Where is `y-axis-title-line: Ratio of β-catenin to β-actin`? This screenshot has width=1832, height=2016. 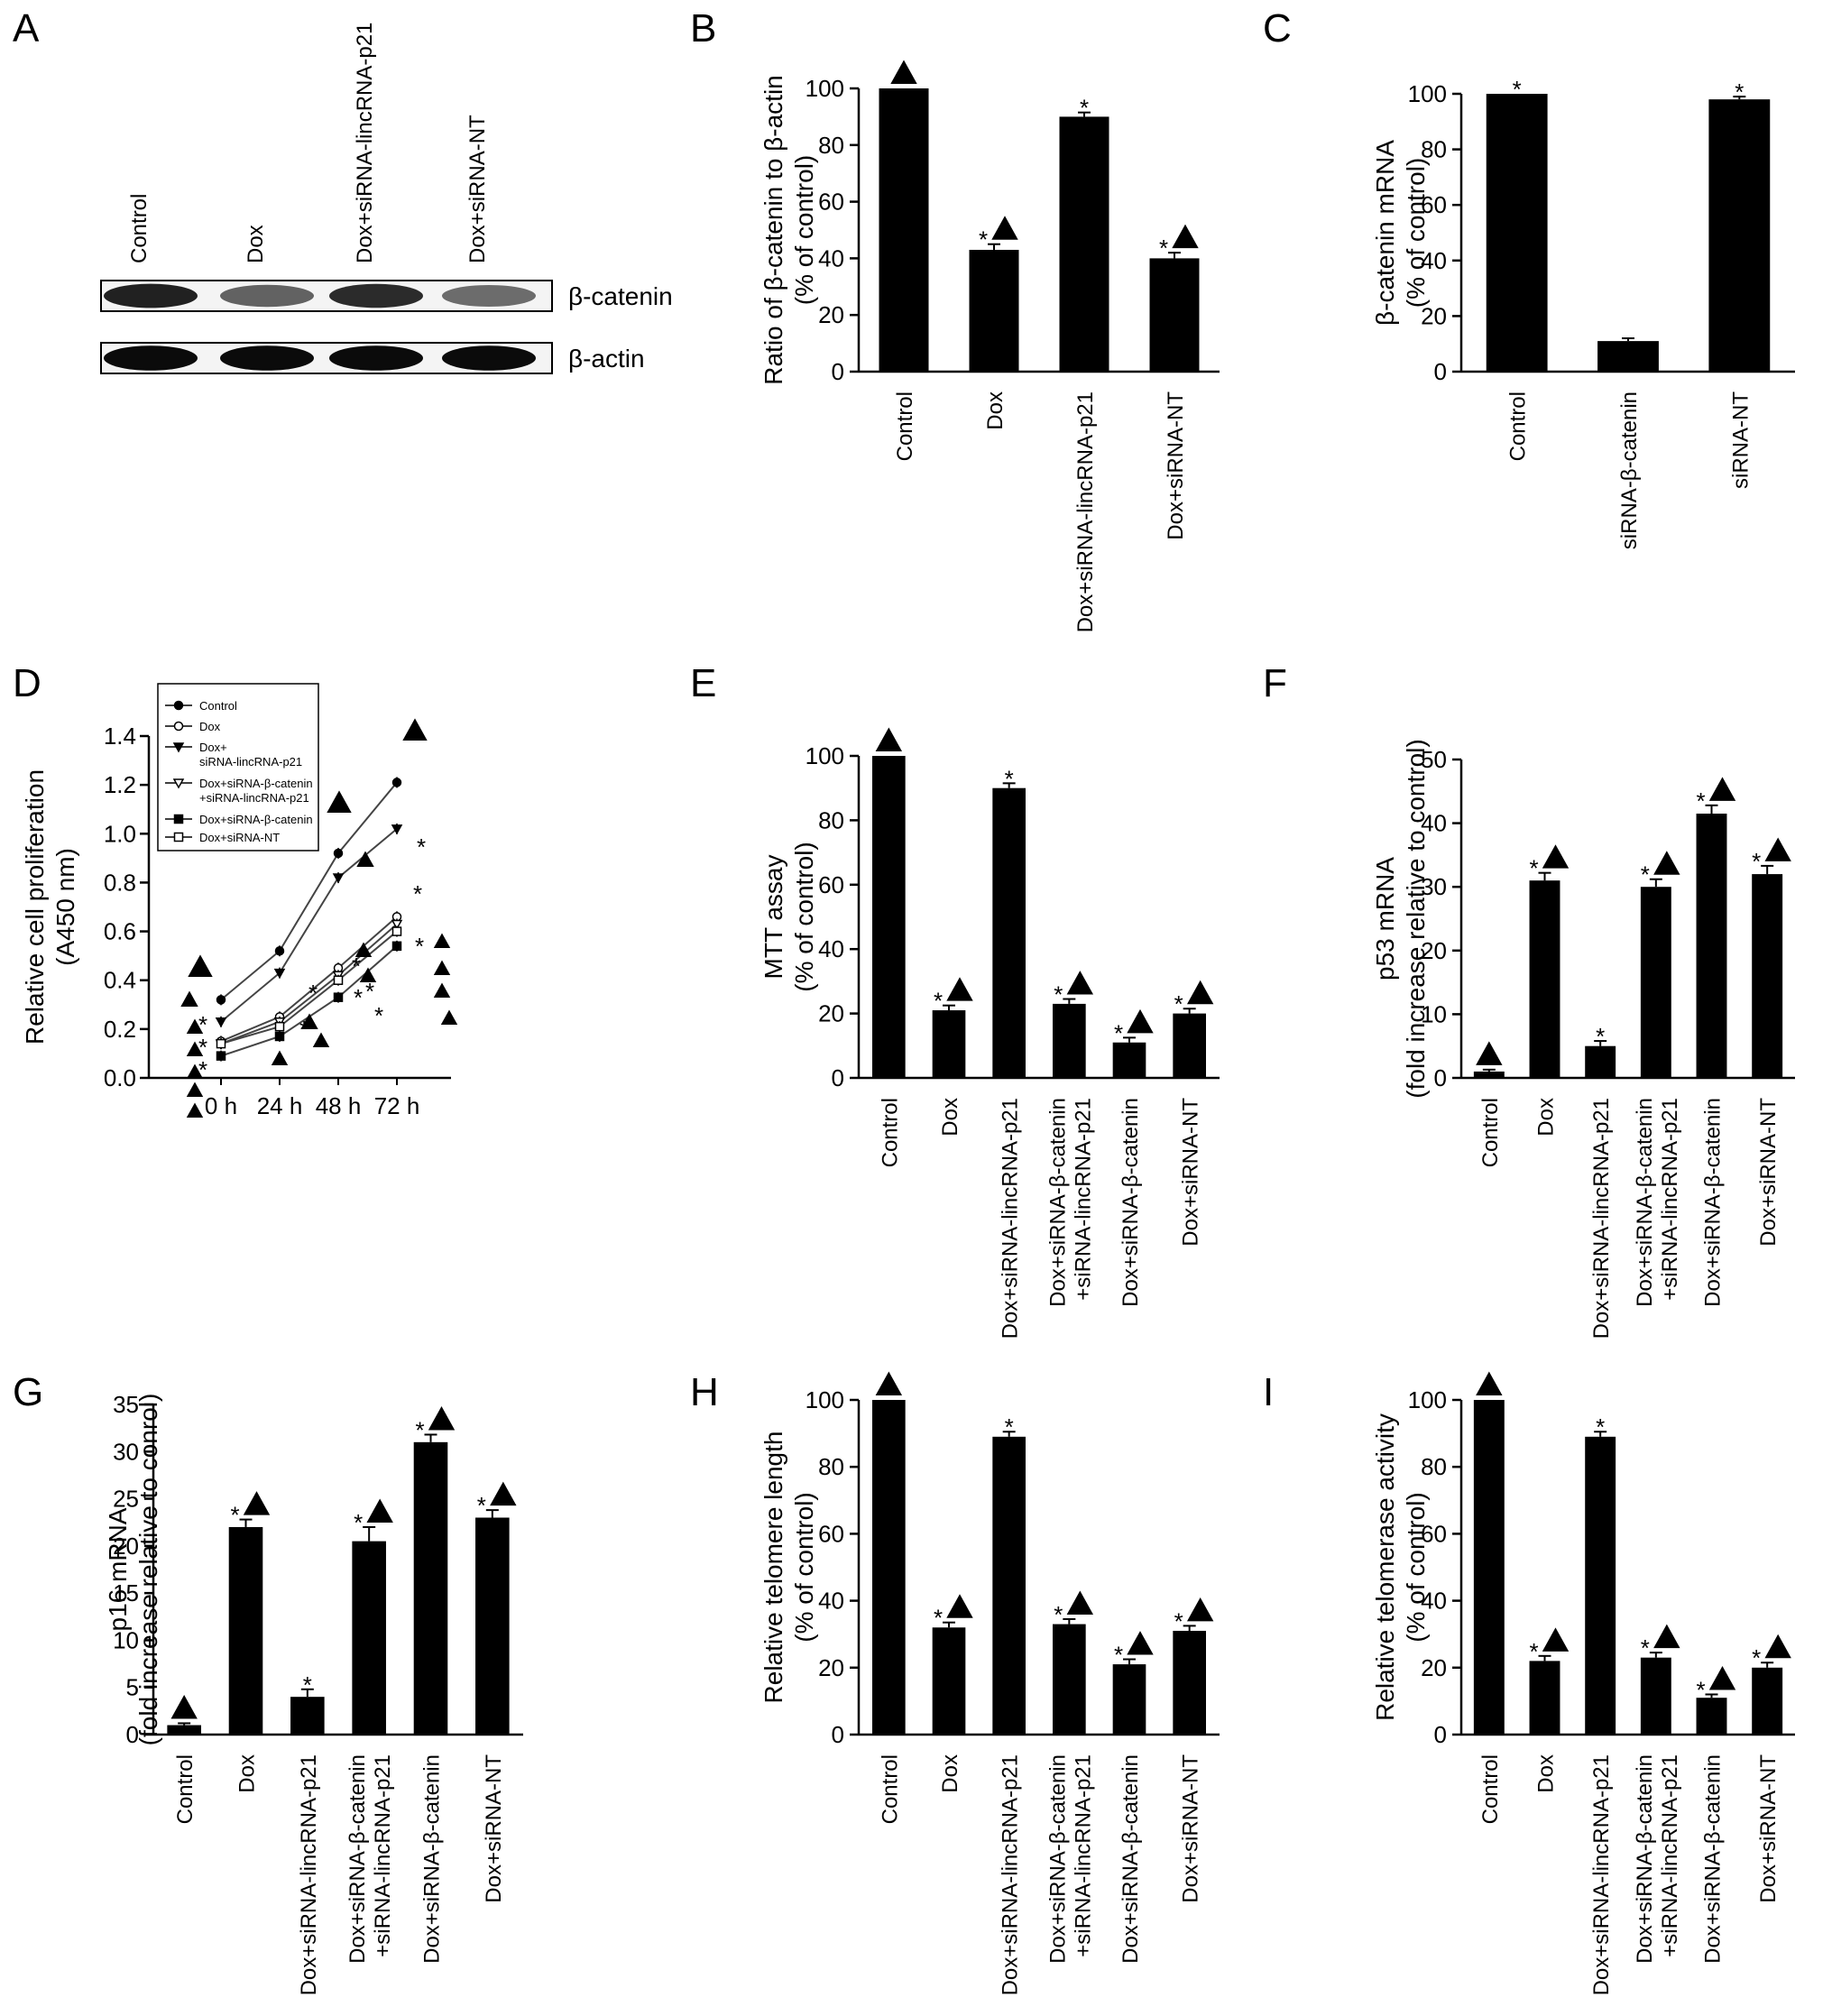
y-axis-title-line: Ratio of β-catenin to β-actin is located at coordinates (773, 229).